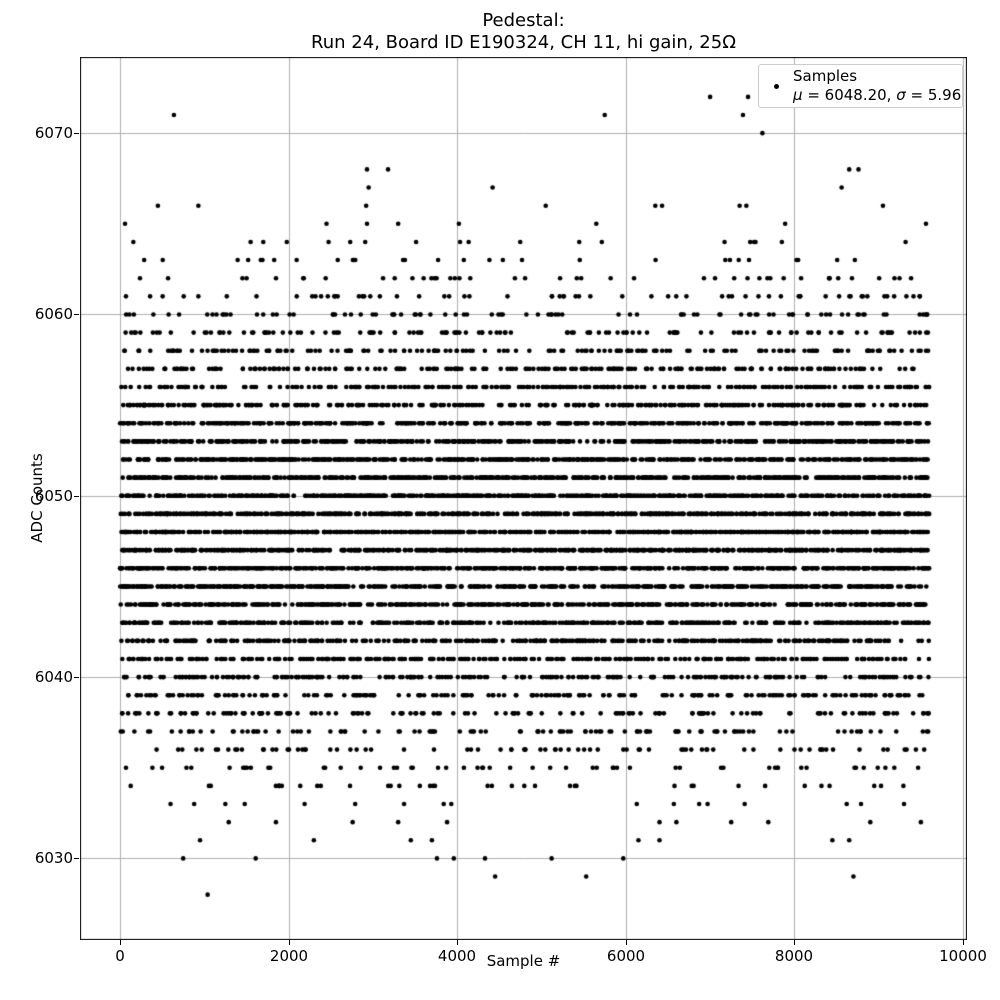 The image size is (1000, 1000). I want to click on sigma-symbol: σ, so click(901, 95).